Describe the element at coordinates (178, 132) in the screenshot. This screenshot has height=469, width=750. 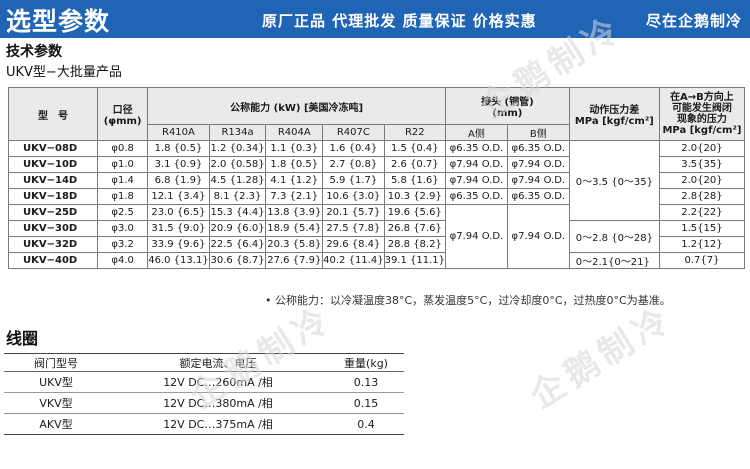
I see `header-refrigerant: R410A` at that location.